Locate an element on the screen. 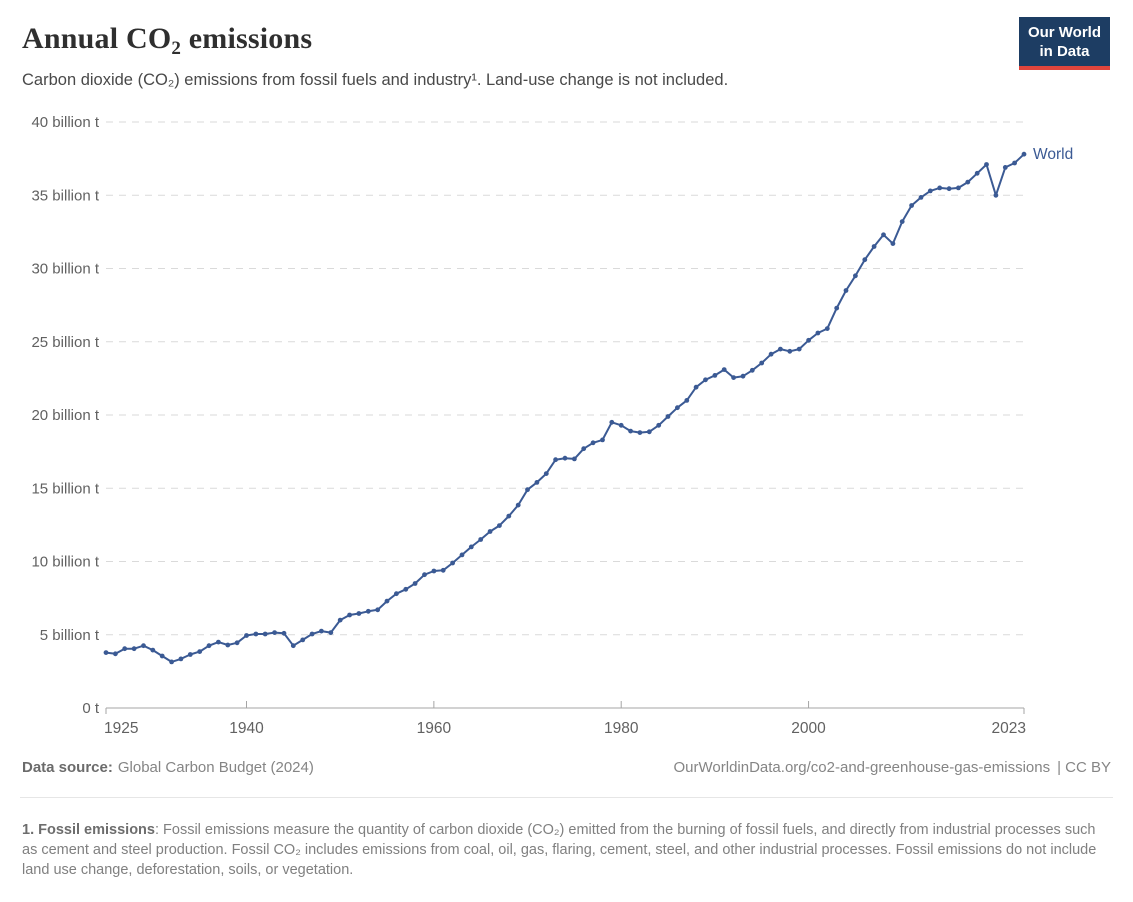  data-source: Data source: Global Carbon Budget (2024) is located at coordinates (168, 767).